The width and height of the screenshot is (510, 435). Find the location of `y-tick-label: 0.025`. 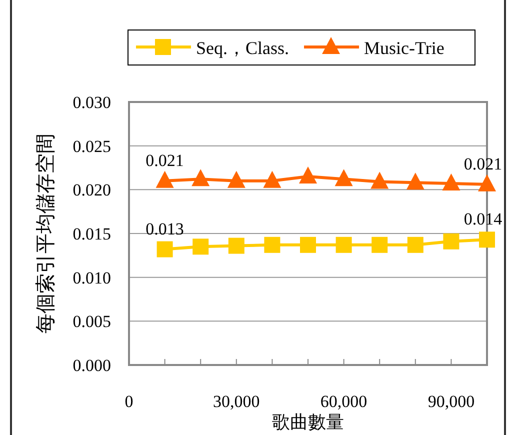

y-tick-label: 0.025 is located at coordinates (91, 146).